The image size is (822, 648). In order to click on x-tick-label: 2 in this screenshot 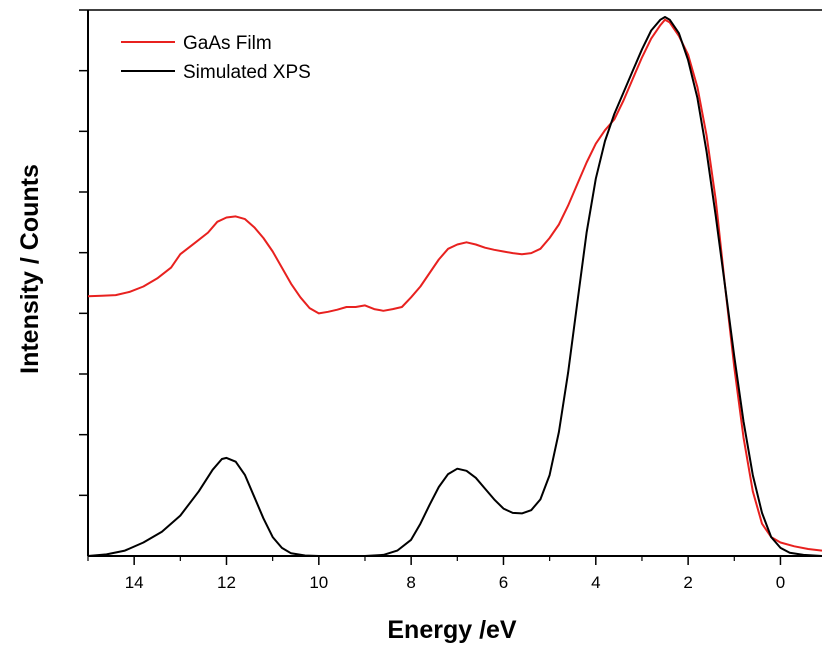, I will do `click(687, 582)`.